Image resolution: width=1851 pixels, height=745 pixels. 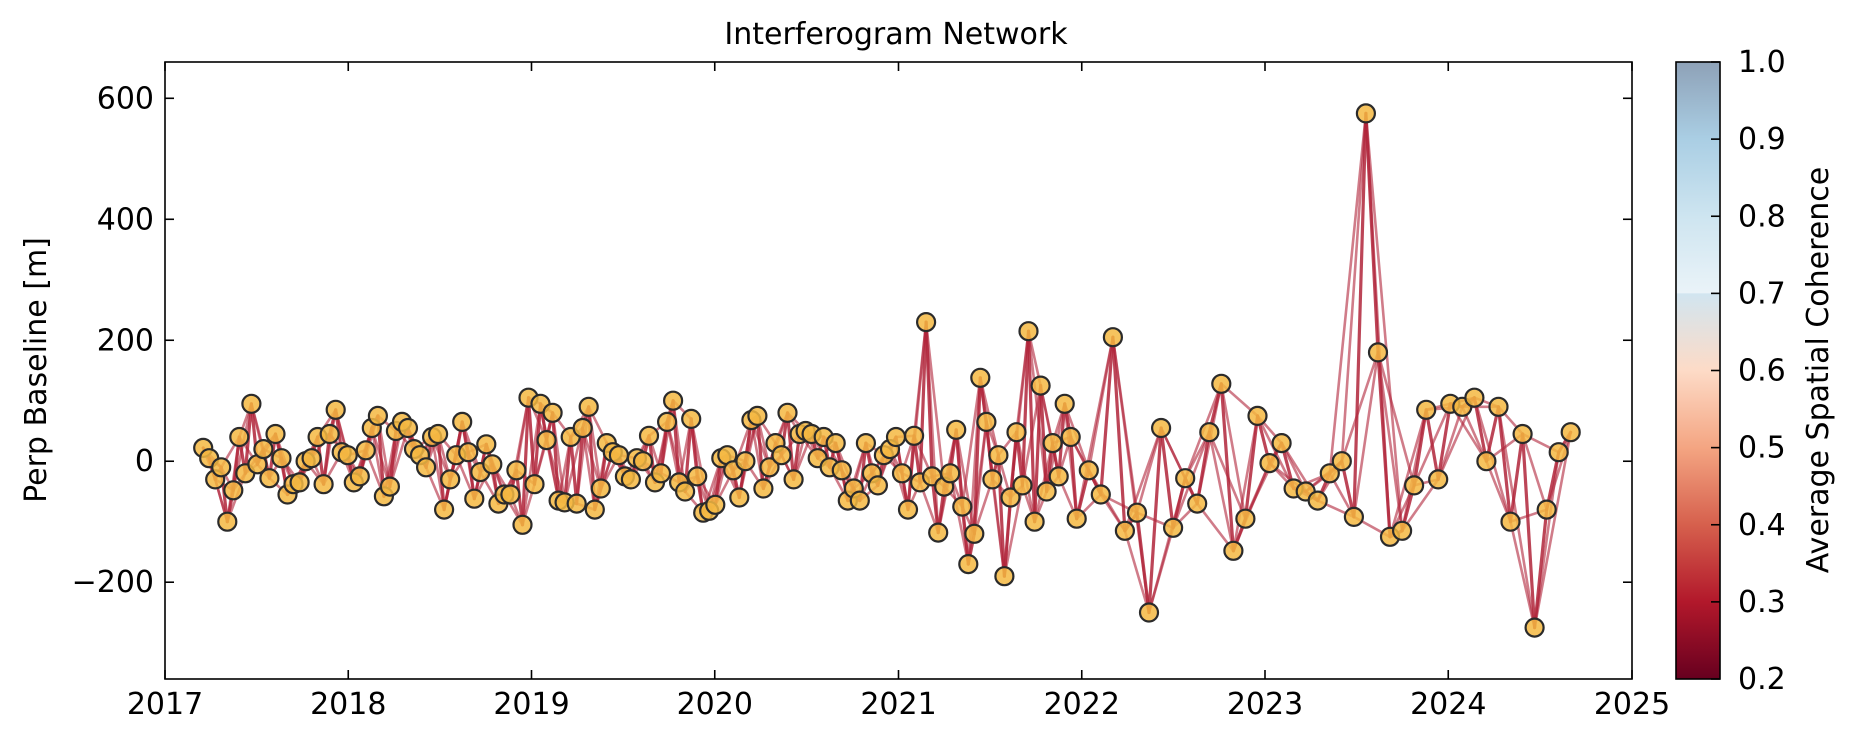 What do you see at coordinates (125, 340) in the screenshot?
I see `y-tick-label: 200` at bounding box center [125, 340].